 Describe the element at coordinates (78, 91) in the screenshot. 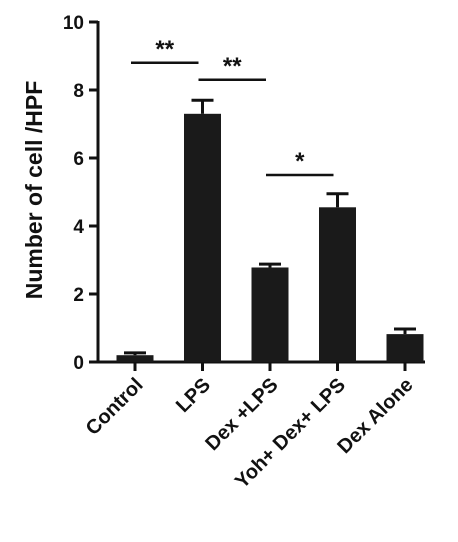

I see `y-tick-label: 8` at that location.